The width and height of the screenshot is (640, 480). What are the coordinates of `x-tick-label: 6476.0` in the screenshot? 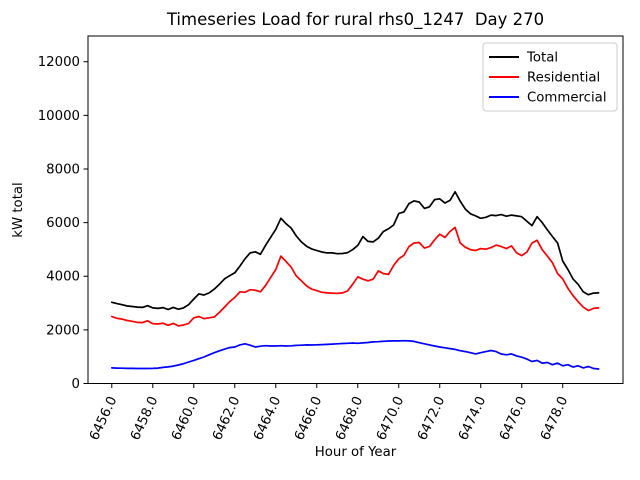 It's located at (513, 418).